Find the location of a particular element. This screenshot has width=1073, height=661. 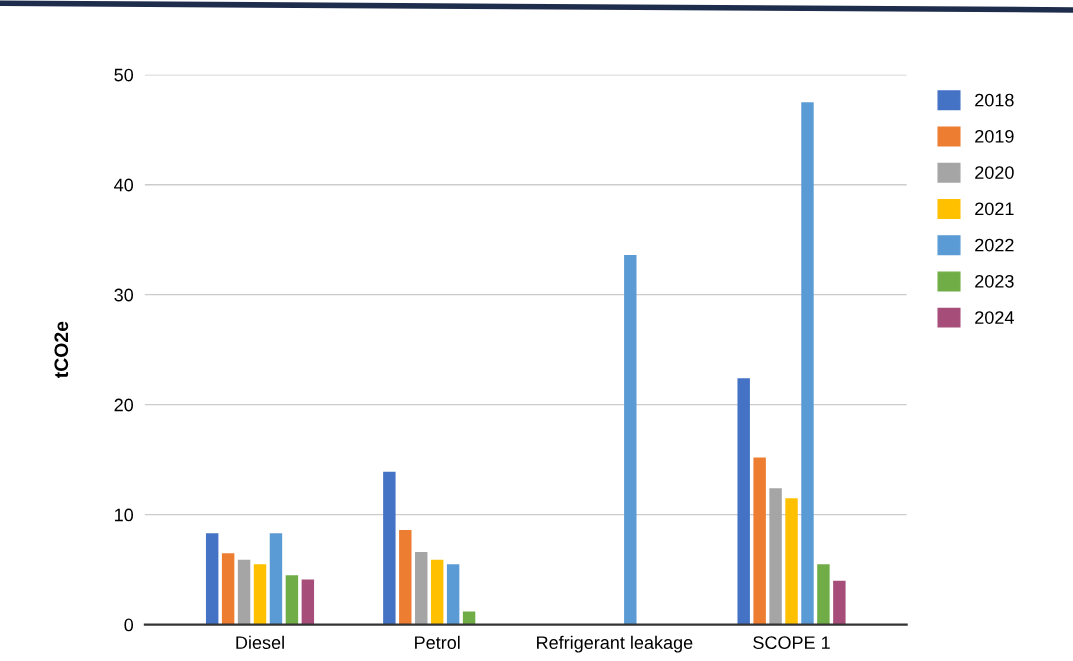

legend-label: 2021 is located at coordinates (994, 209).